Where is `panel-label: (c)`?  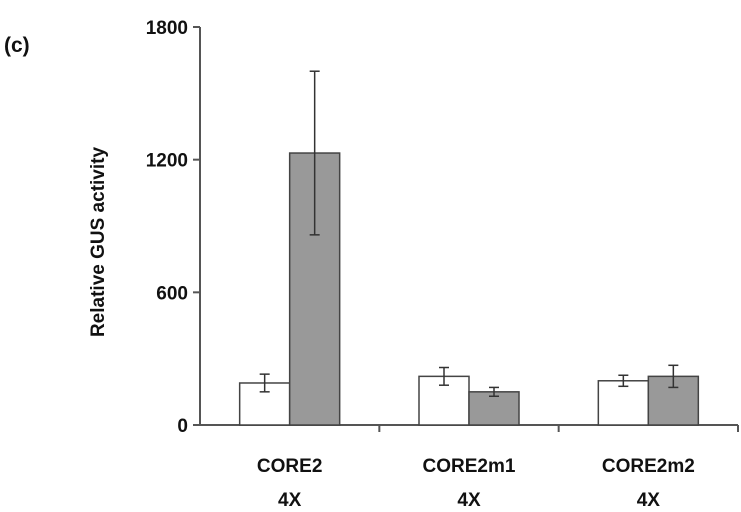 panel-label: (c) is located at coordinates (17, 45).